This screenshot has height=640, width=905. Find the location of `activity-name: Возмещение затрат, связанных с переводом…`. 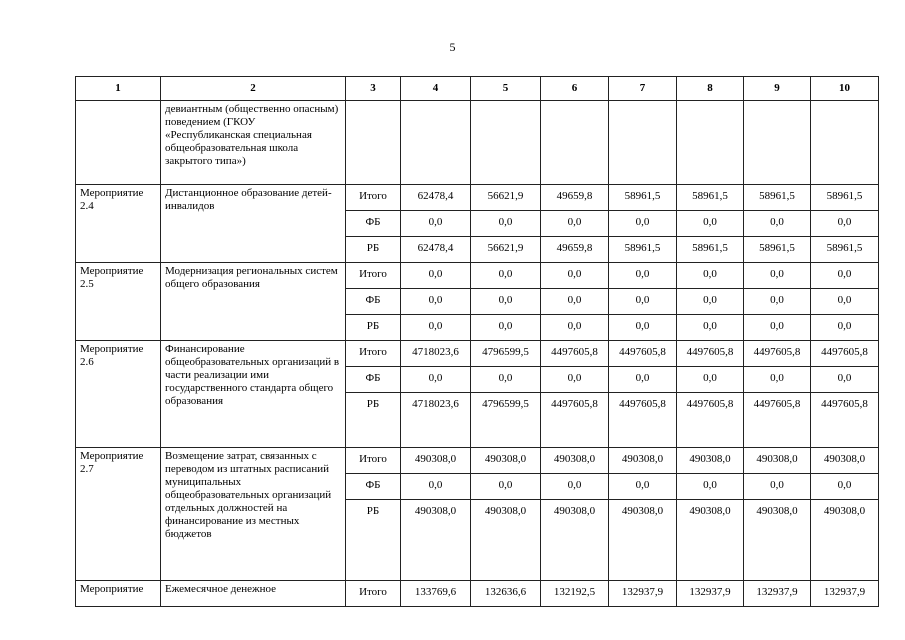

activity-name: Возмещение затрат, связанных с переводом… is located at coordinates (253, 514).